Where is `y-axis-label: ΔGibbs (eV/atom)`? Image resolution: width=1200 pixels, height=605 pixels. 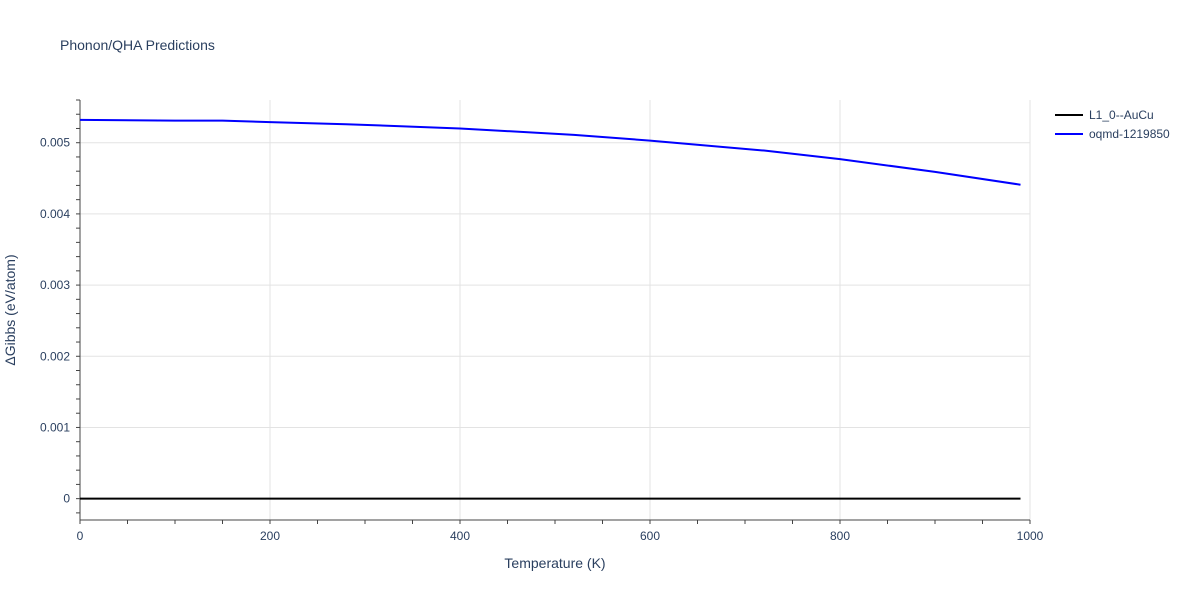 y-axis-label: ΔGibbs (eV/atom) is located at coordinates (10, 309).